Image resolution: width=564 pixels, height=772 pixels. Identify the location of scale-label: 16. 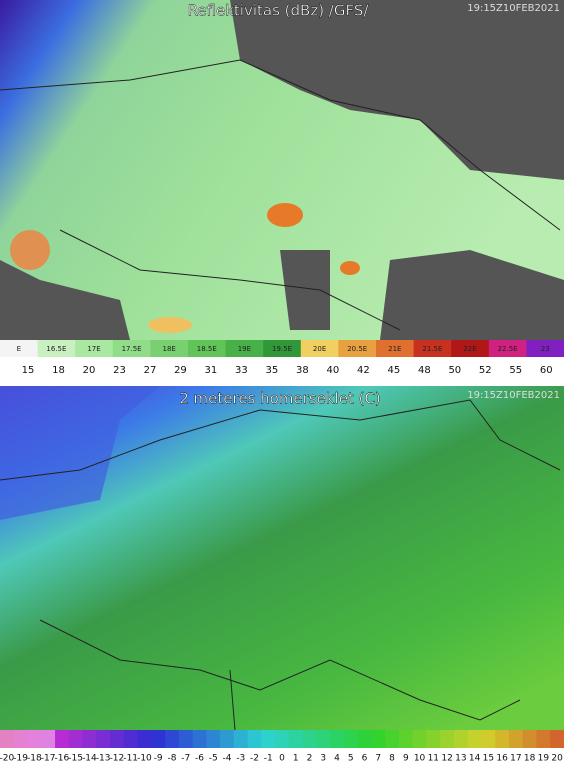
(502, 759).